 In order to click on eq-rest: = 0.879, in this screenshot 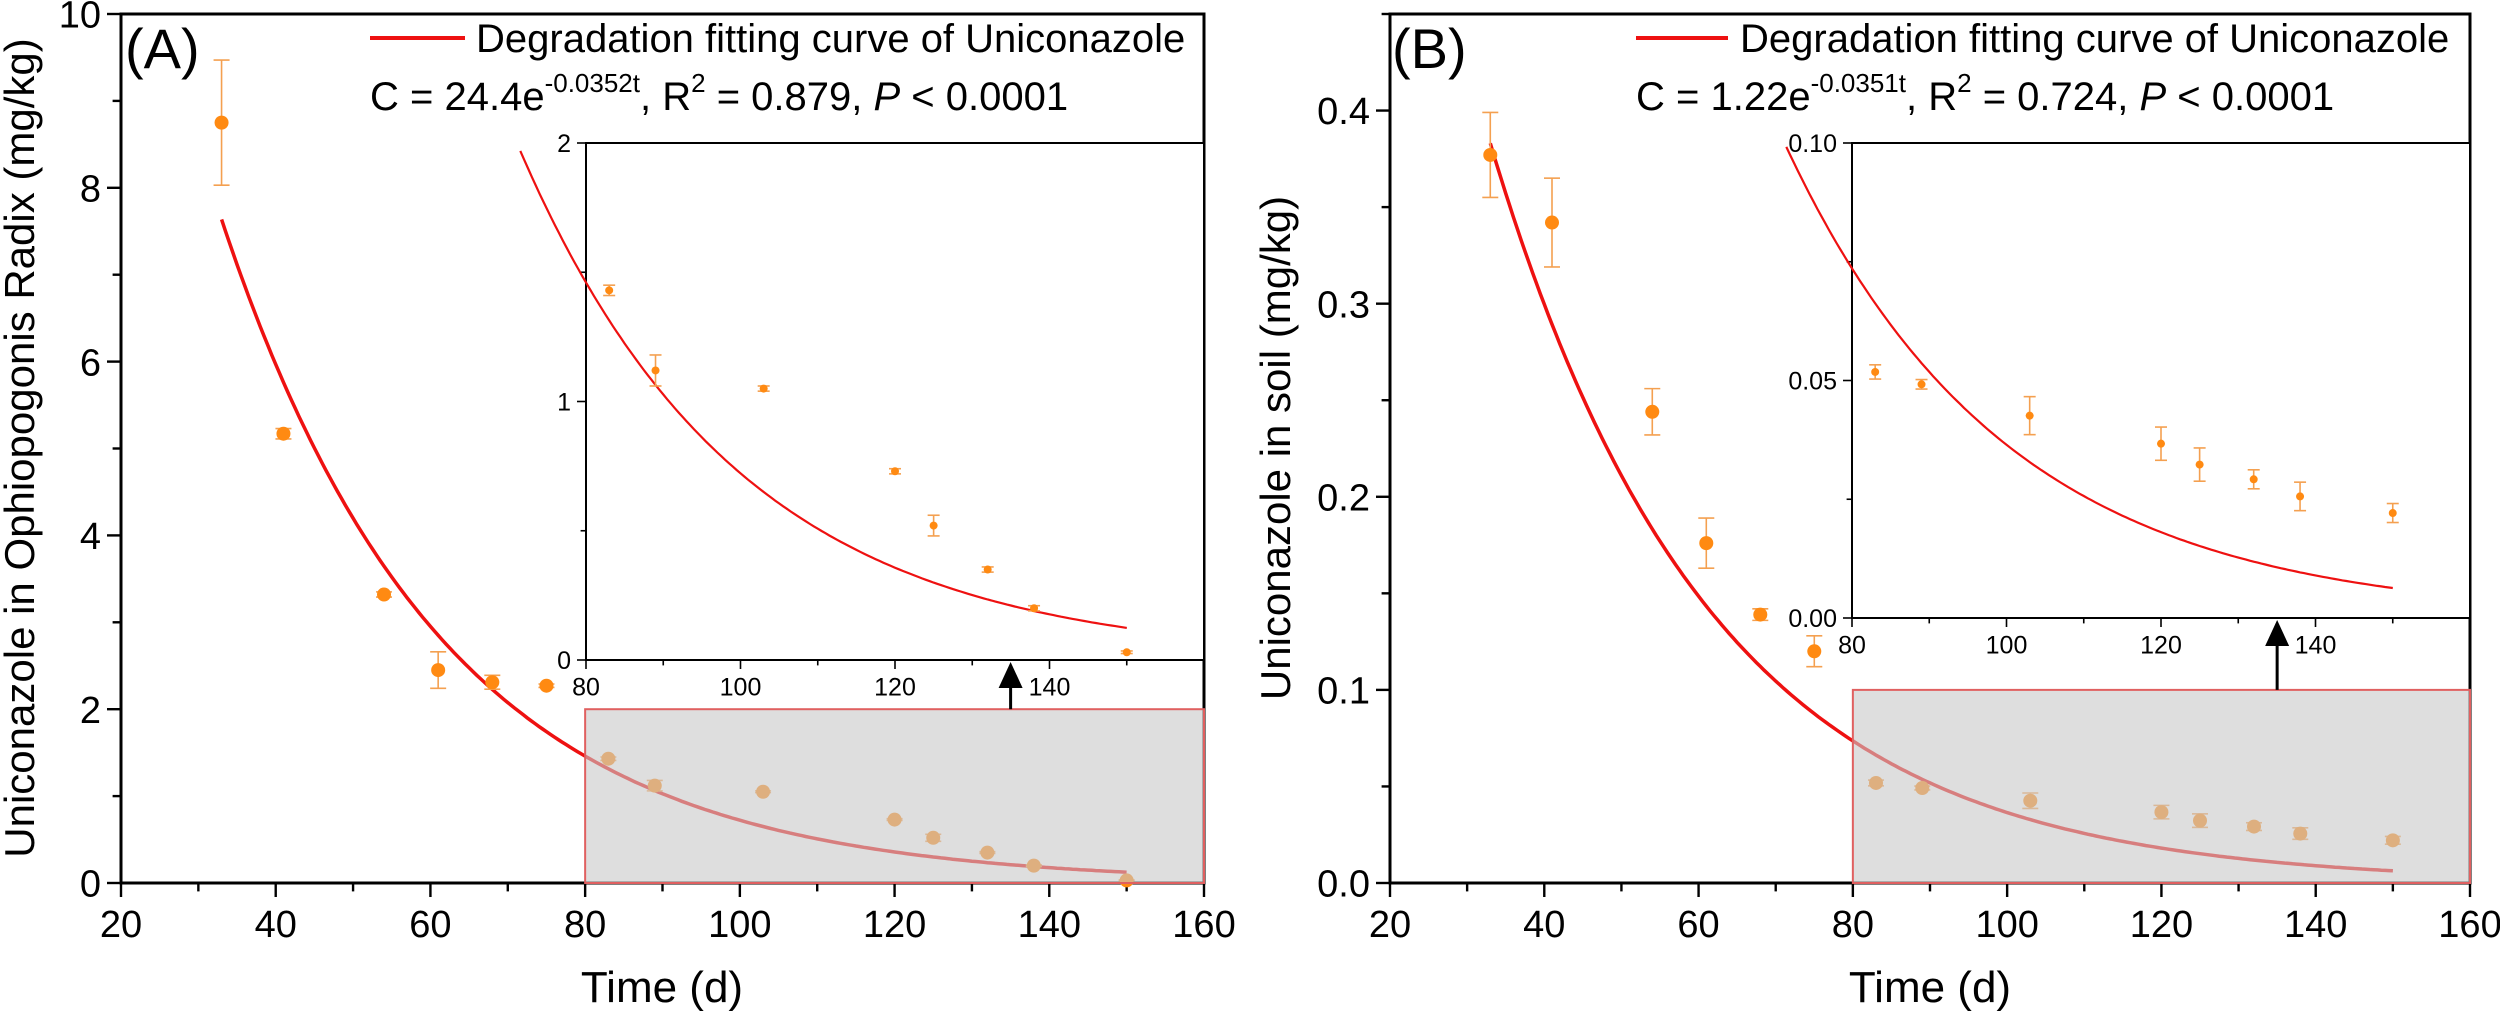, I will do `click(790, 97)`.